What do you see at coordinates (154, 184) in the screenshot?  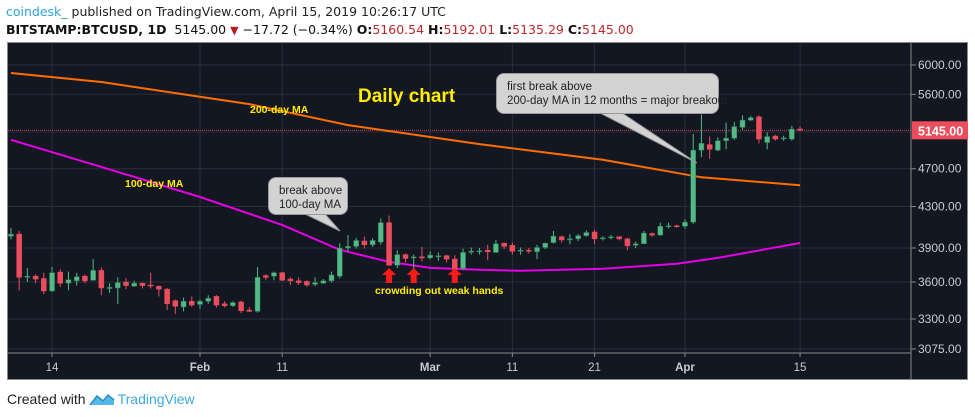 I see `ma100-label: 100-day MA` at bounding box center [154, 184].